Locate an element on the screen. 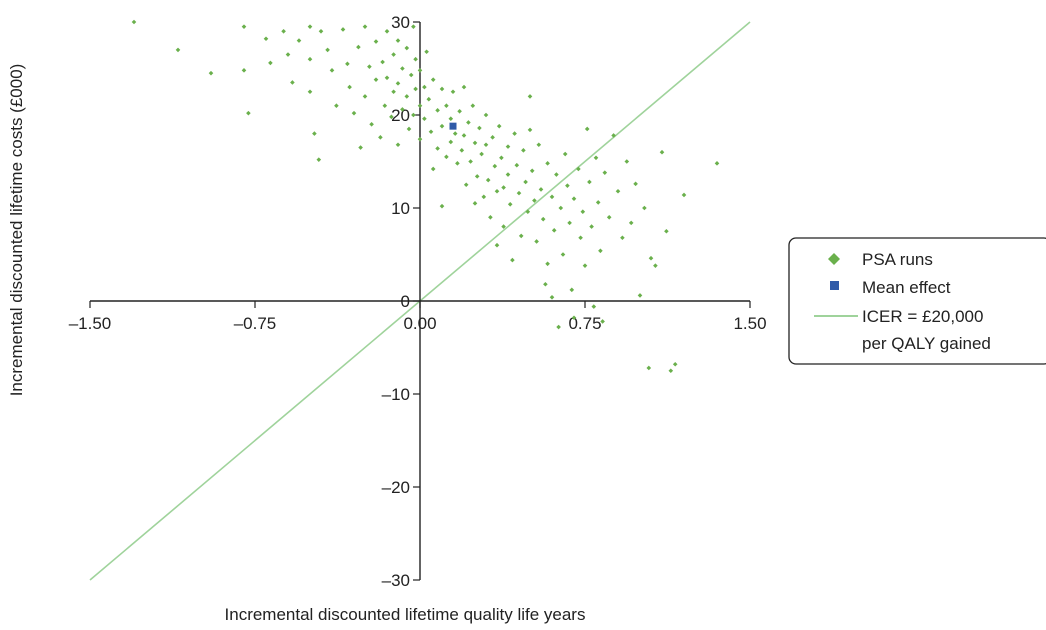  y-tick-label: –30 is located at coordinates (396, 580).